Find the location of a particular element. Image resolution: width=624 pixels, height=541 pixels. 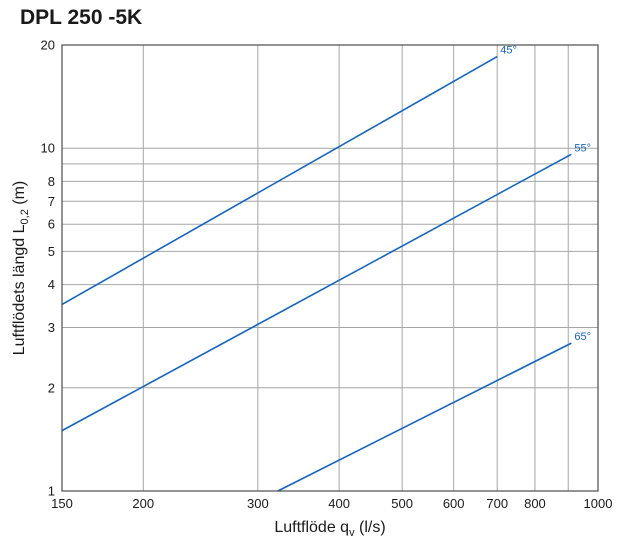

x-tick-label: 400 is located at coordinates (339, 503).